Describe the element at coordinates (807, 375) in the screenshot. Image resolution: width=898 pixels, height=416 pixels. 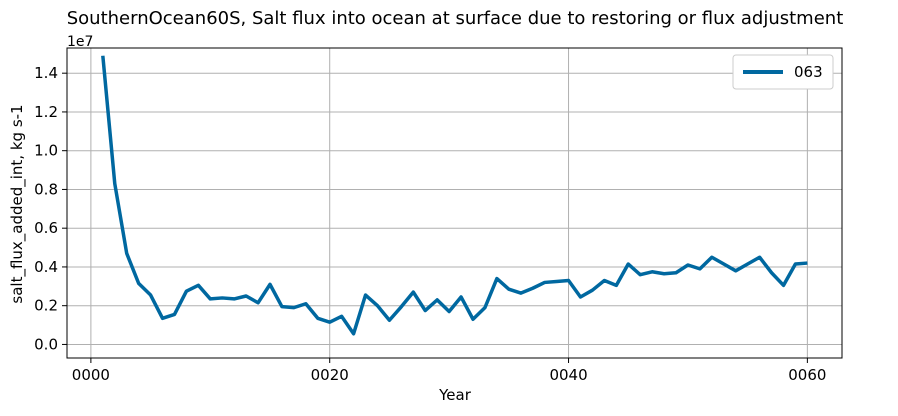
I see `x-tick-label: 0060` at that location.